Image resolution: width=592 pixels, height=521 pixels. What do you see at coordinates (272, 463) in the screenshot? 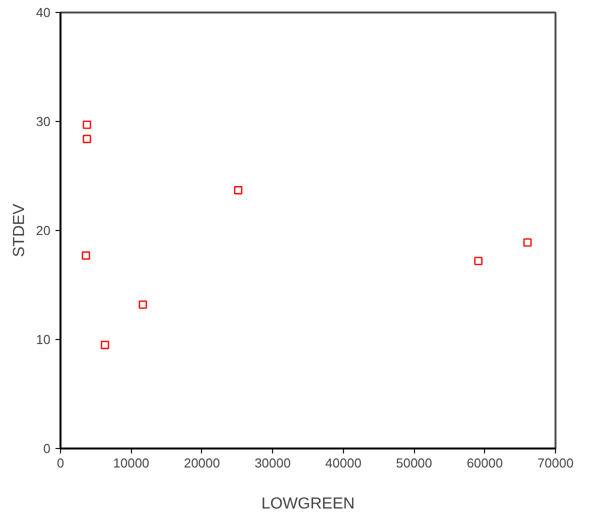
I see `x-tick-label: 30000` at bounding box center [272, 463].